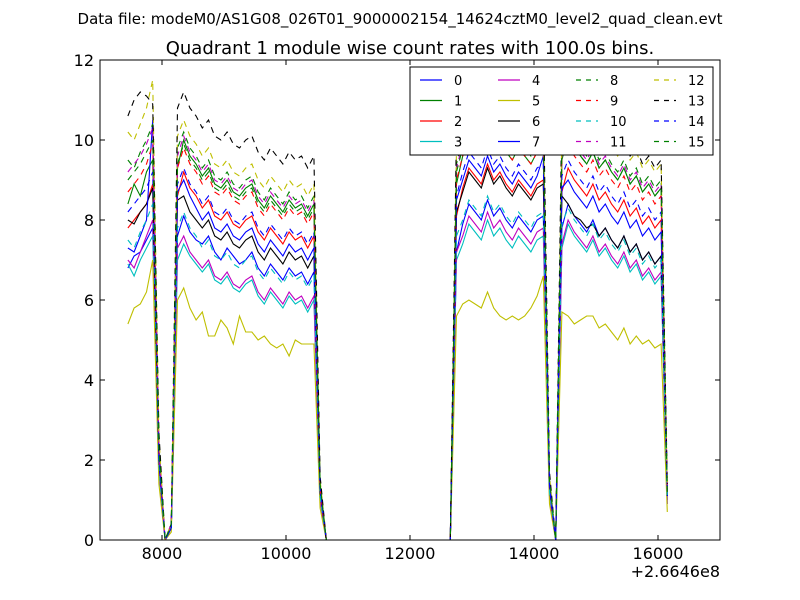 The width and height of the screenshot is (800, 600). What do you see at coordinates (536, 143) in the screenshot?
I see `legend-label-7: 7` at bounding box center [536, 143].